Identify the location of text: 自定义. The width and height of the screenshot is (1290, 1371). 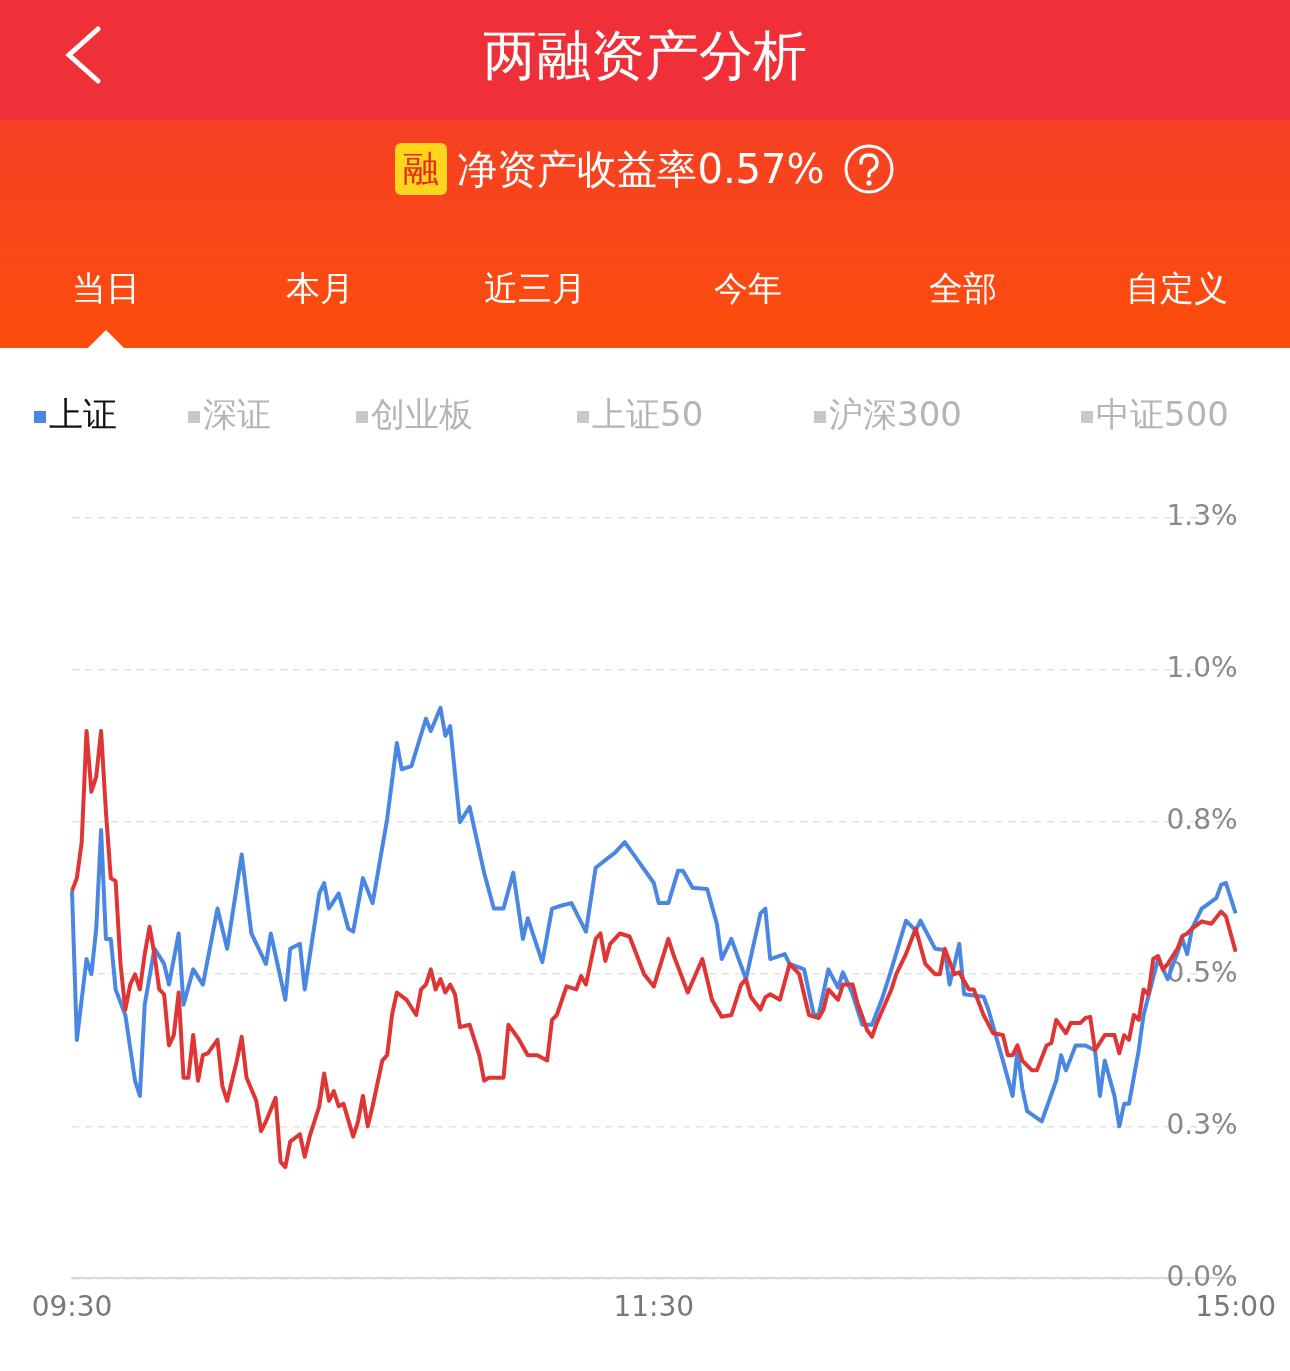
(1177, 288).